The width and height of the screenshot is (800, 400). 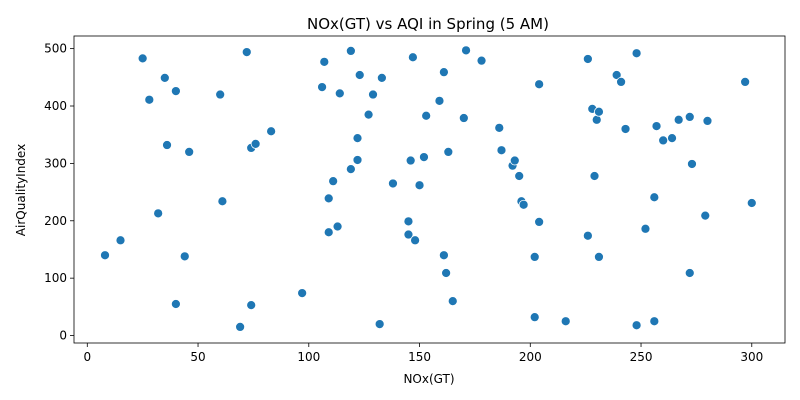 What do you see at coordinates (428, 379) in the screenshot?
I see `x-axis-label: NOx(GT)` at bounding box center [428, 379].